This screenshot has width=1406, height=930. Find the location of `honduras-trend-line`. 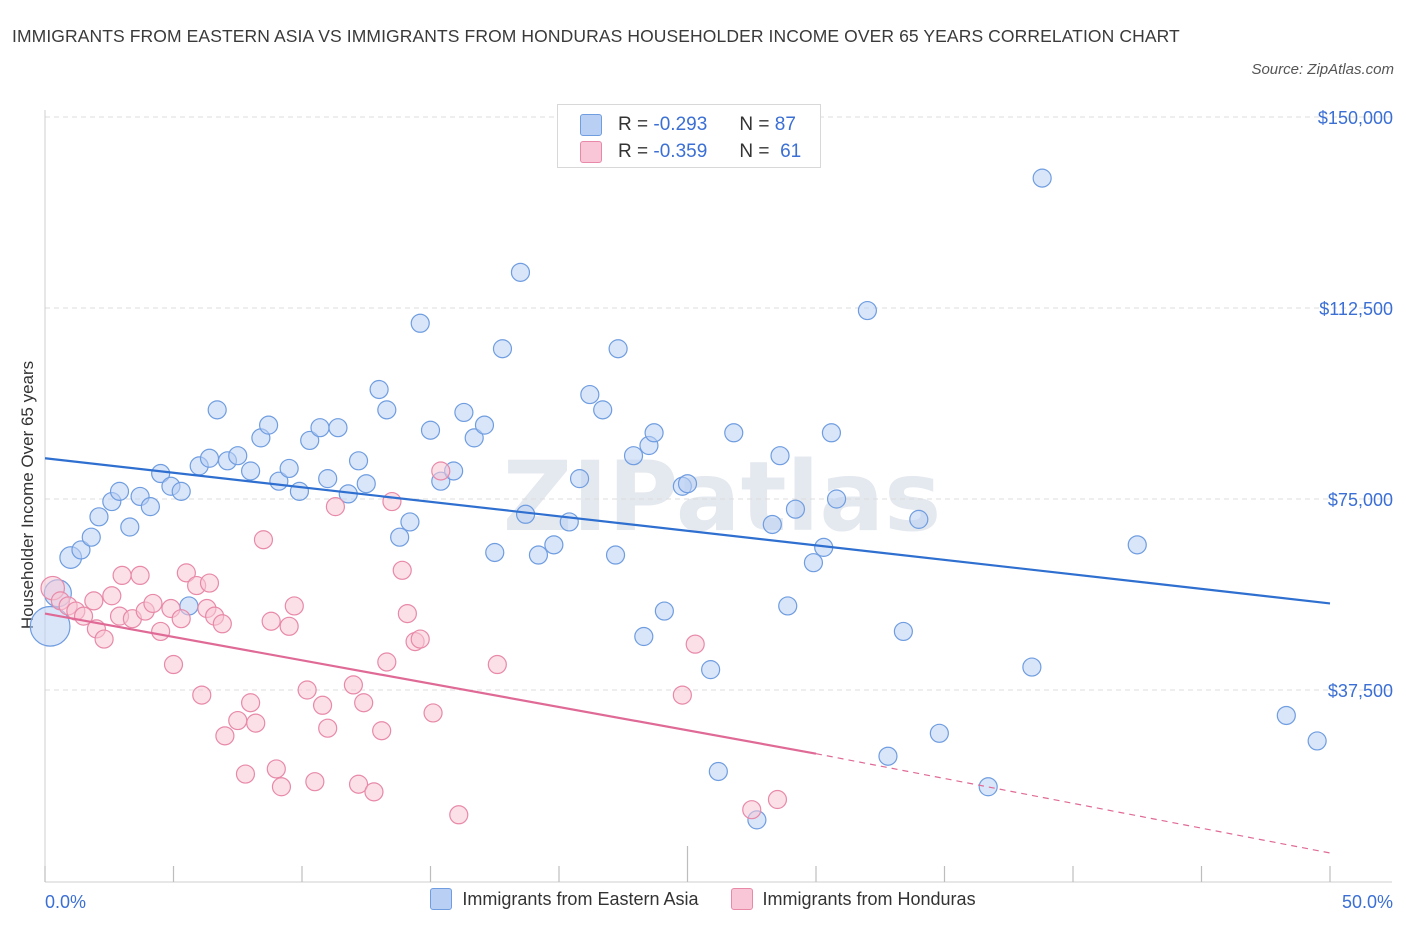

honduras-trend-line is located at coordinates (430, 683).